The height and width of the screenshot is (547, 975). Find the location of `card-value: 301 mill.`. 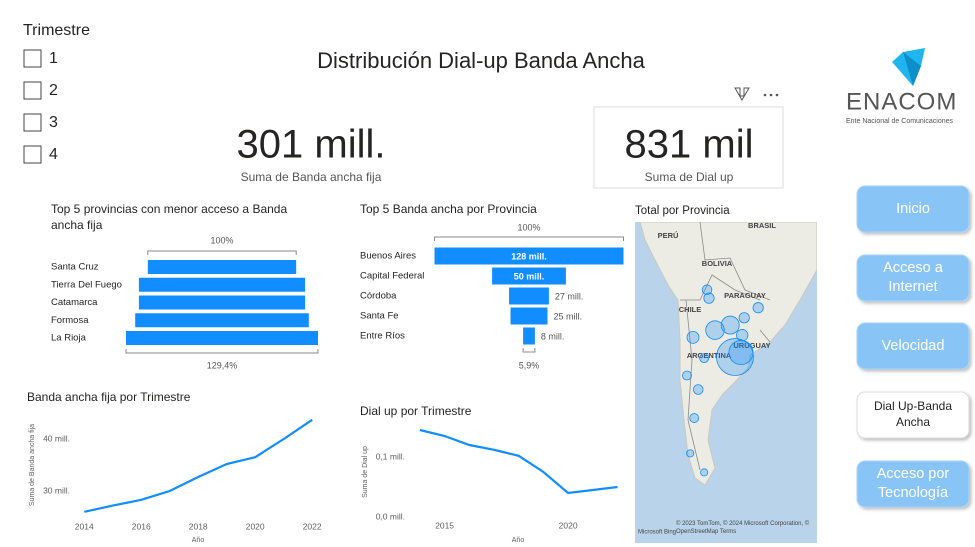

card-value: 301 mill. is located at coordinates (311, 145).